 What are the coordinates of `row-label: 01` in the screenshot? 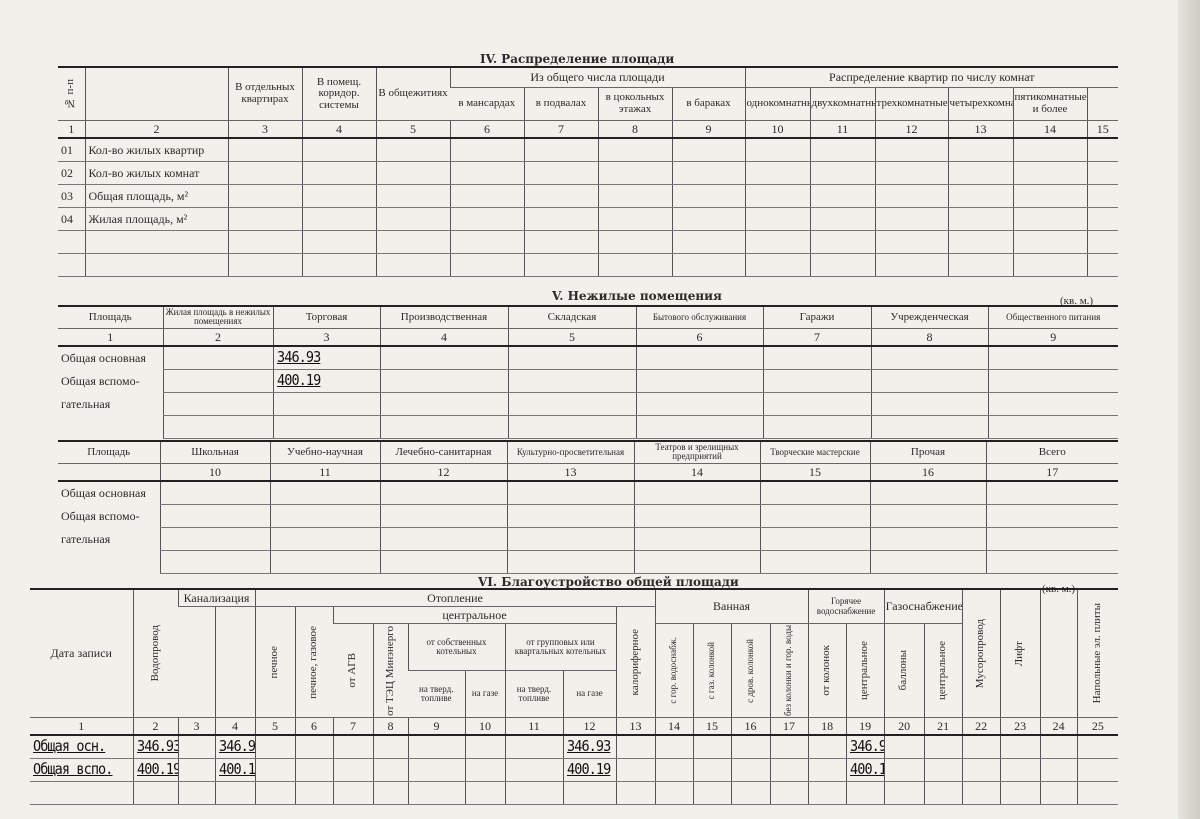 It's located at (67, 149).